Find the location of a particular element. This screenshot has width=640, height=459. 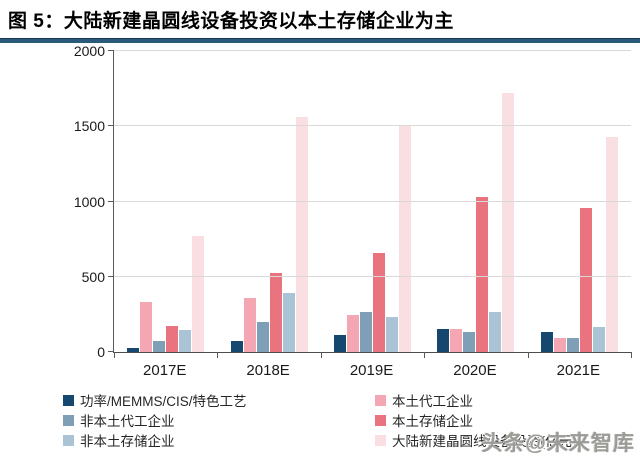

y-axis-label-2000: 2000 is located at coordinates (89, 51).